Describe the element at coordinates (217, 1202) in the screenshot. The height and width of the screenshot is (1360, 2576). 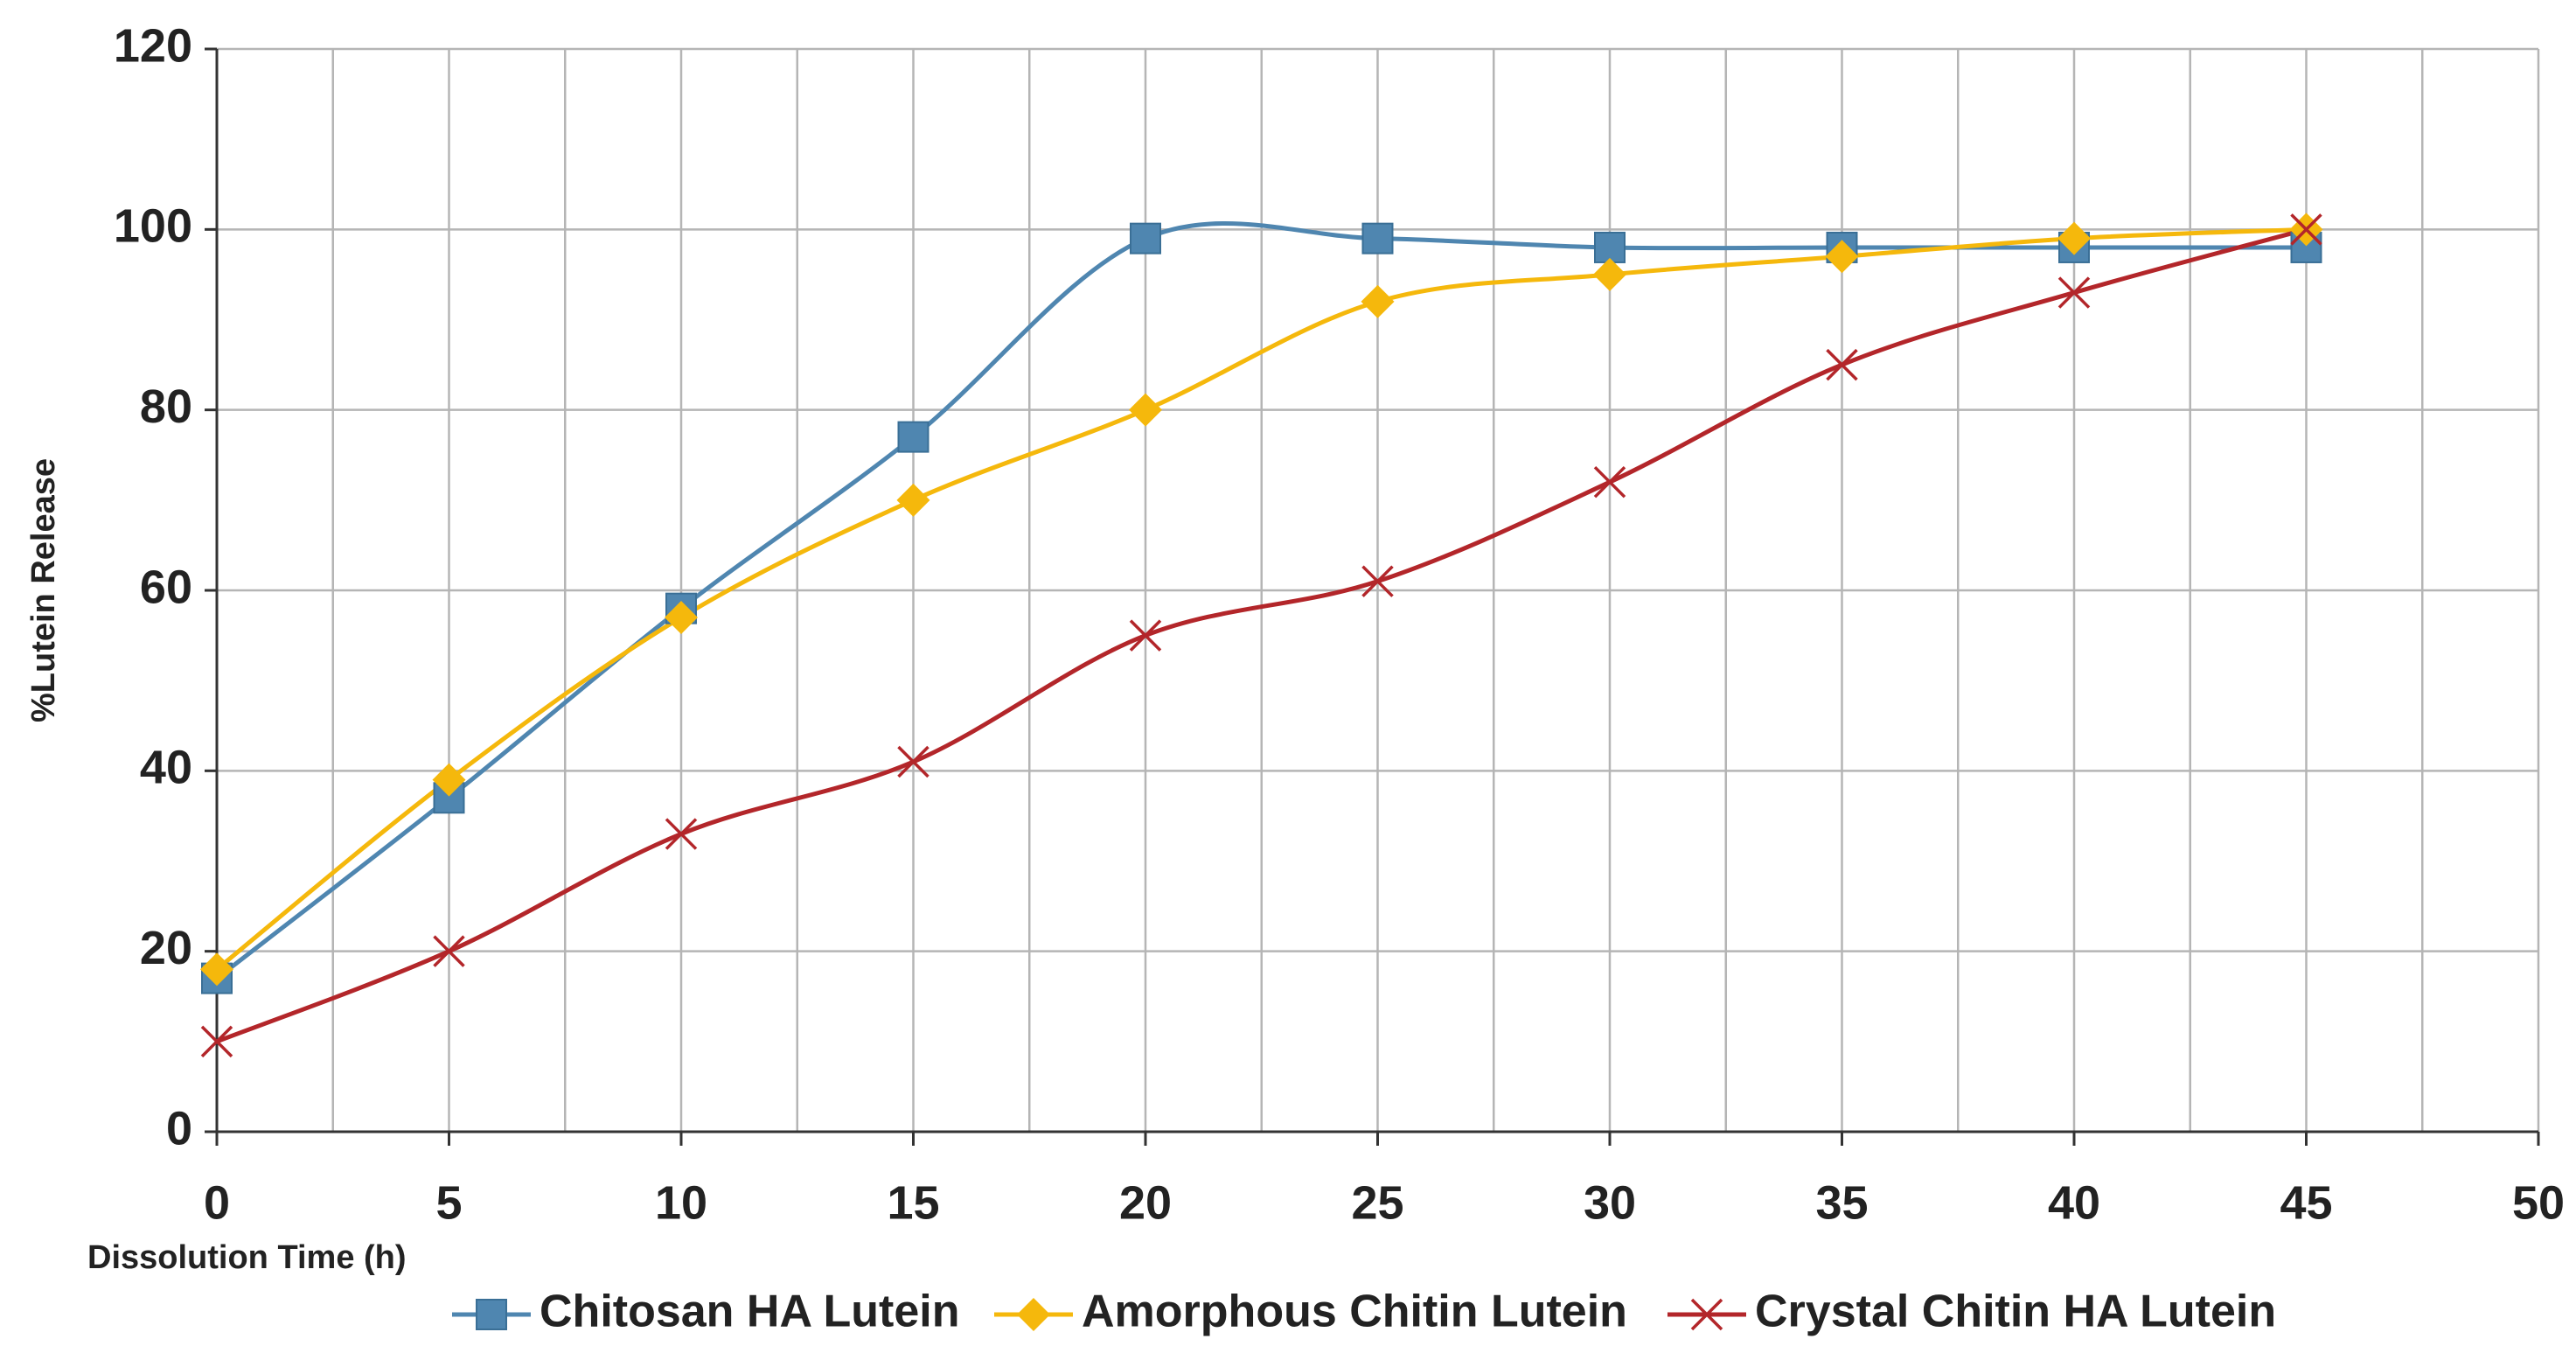
I see `x-tick-label: 0` at that location.